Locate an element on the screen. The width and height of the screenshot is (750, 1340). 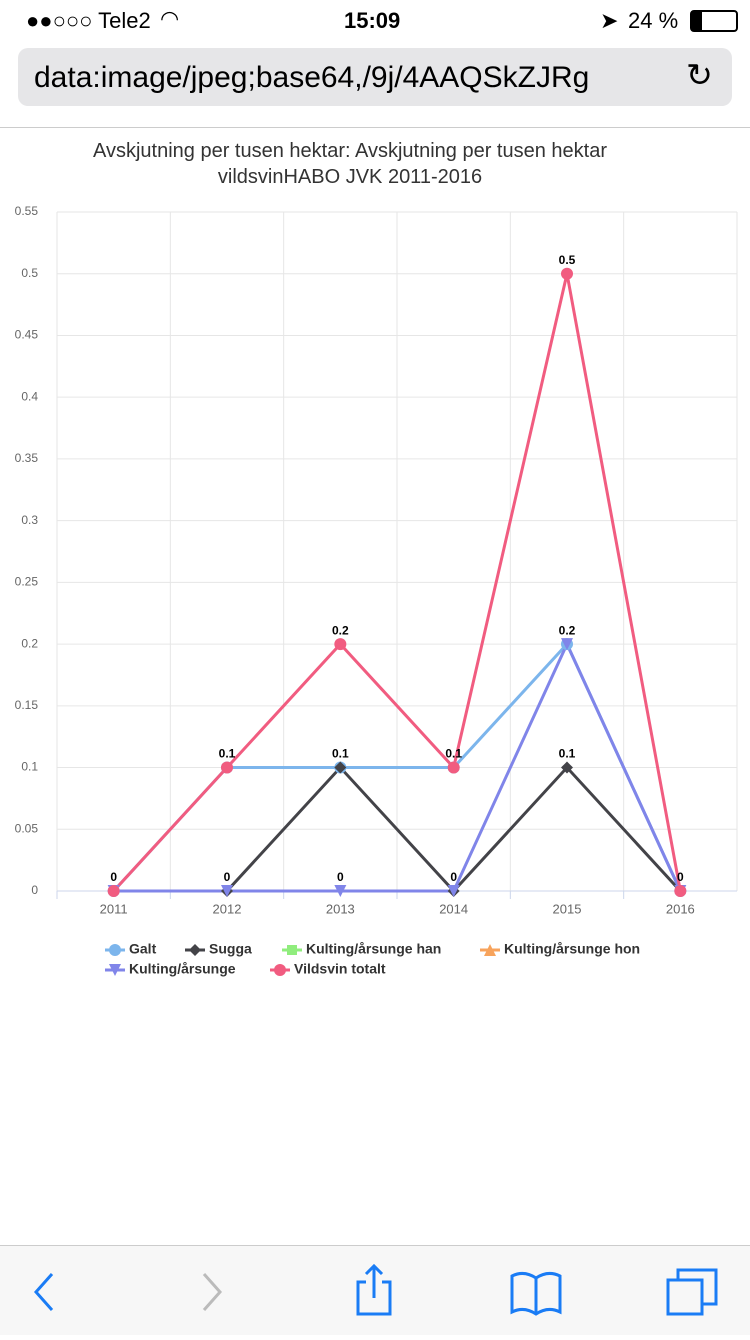
legend-label: Kulting/årsunge hon is located at coordinates (572, 949).